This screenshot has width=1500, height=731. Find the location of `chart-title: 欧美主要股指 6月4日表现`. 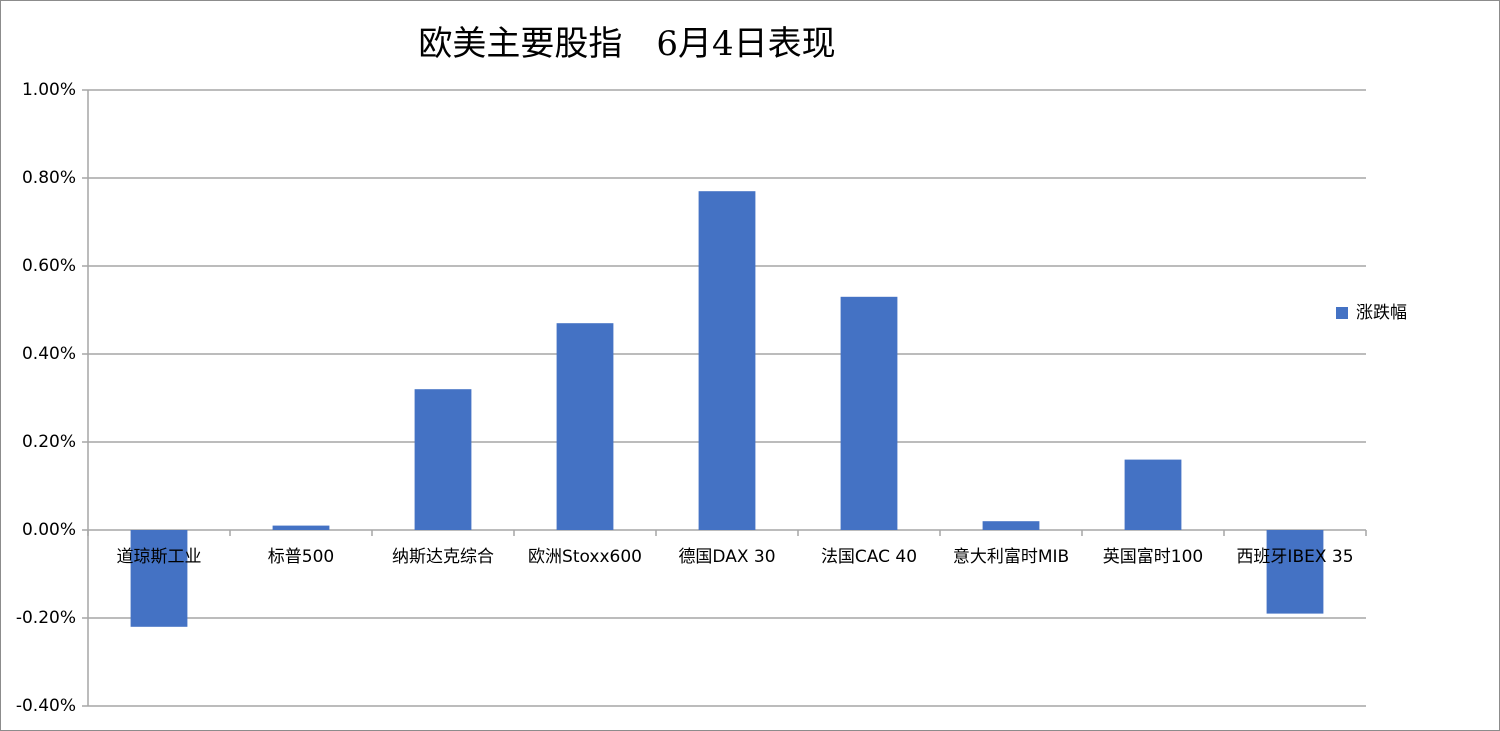

chart-title: 欧美主要股指 6月4日表现 is located at coordinates (626, 44).